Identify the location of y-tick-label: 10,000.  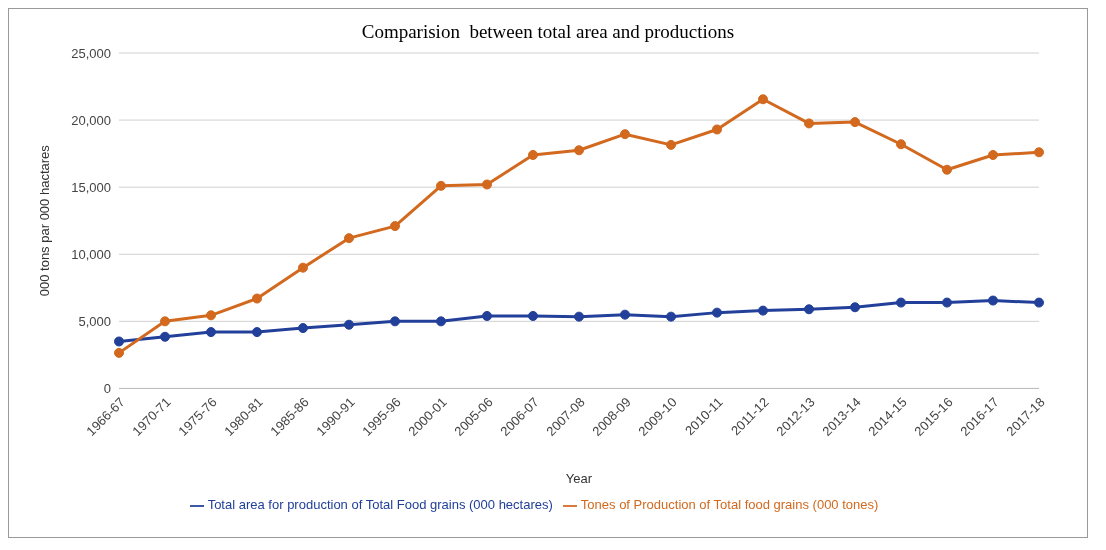
(91, 254).